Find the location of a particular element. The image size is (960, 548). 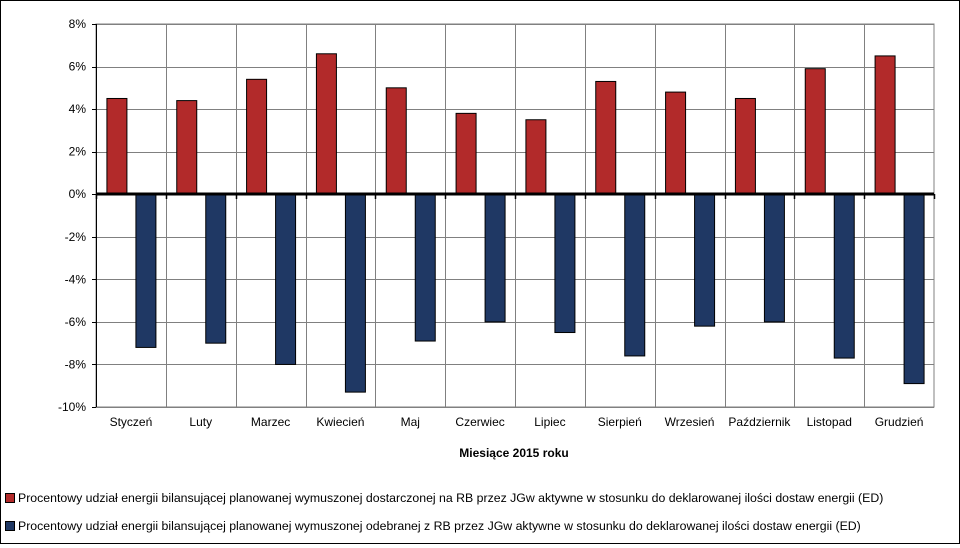

y-tick-label: -8% is located at coordinates (76, 364).